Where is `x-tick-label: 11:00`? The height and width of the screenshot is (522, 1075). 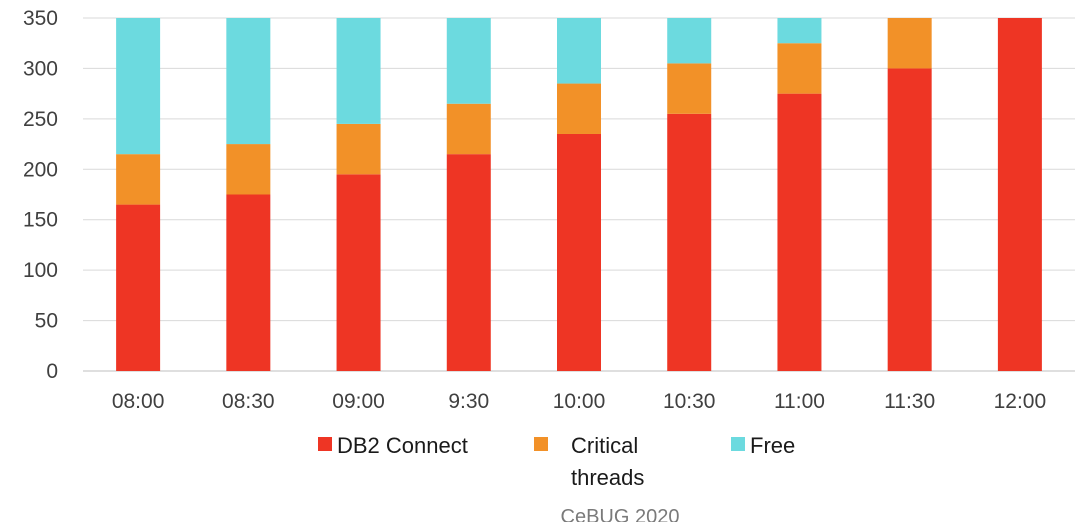
x-tick-label: 11:00 is located at coordinates (799, 401).